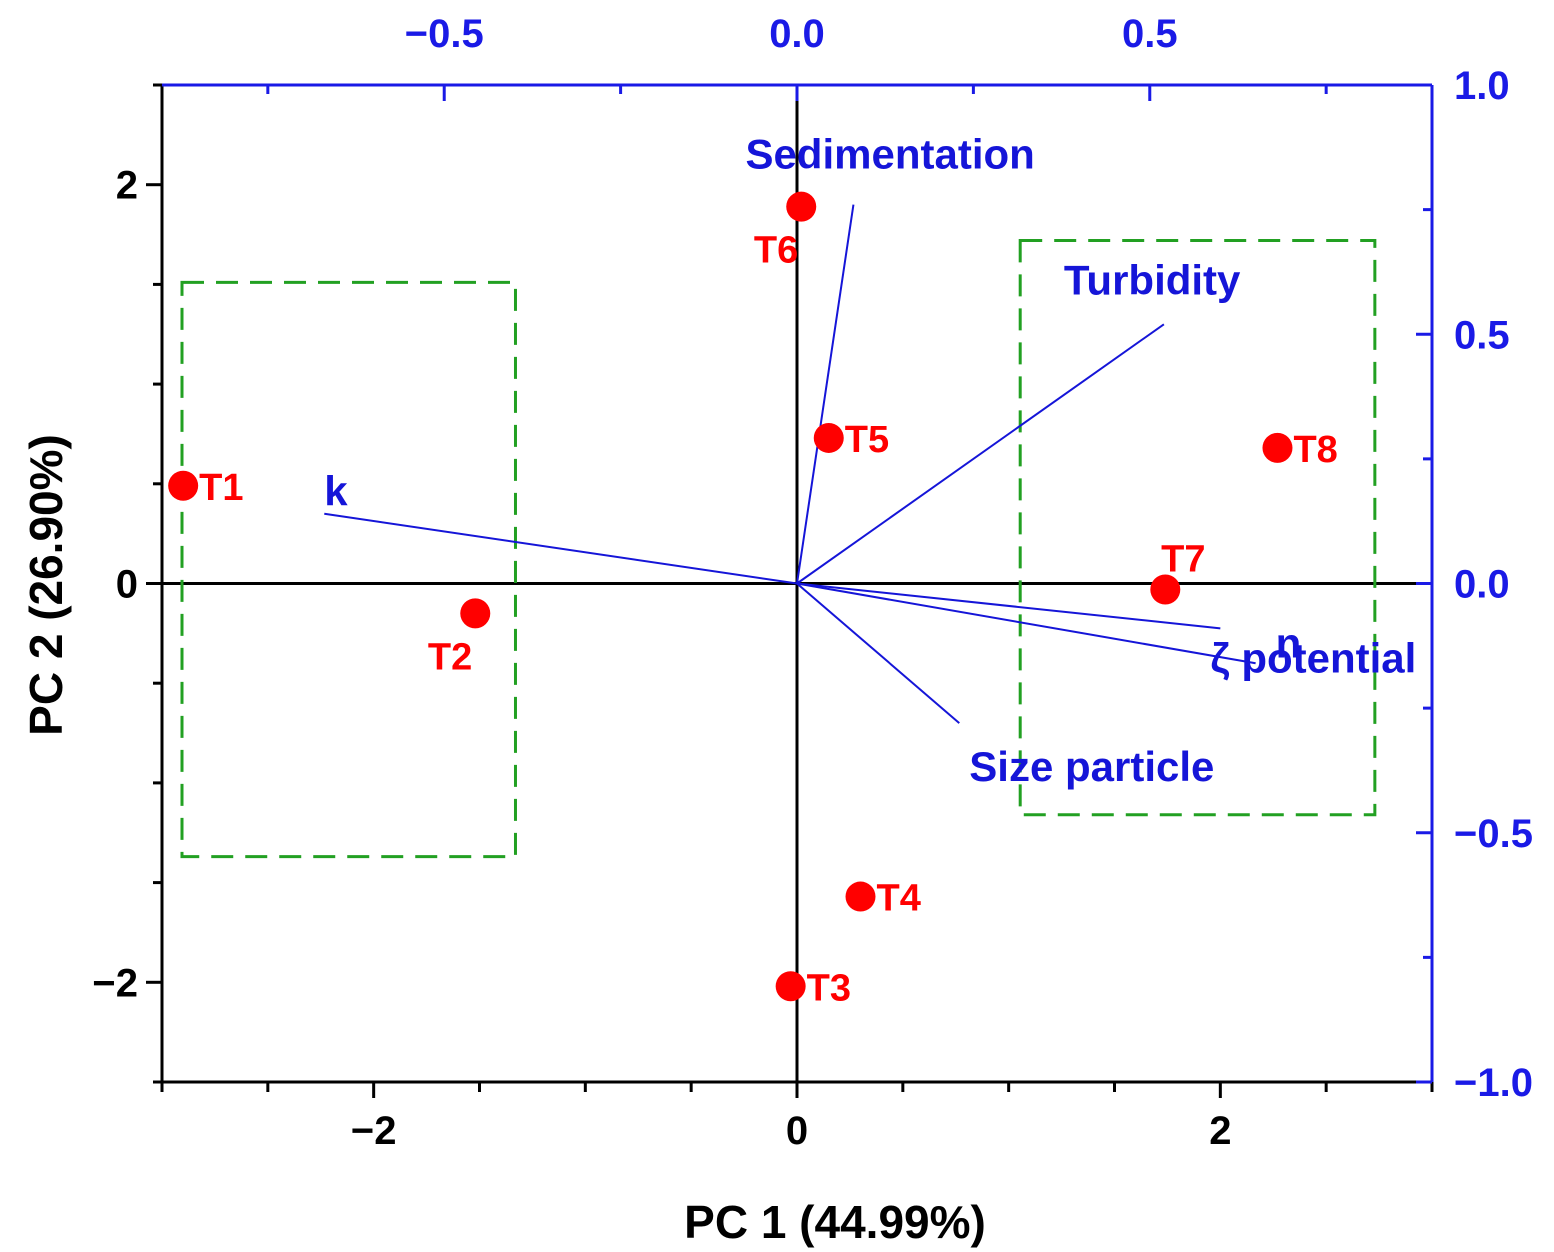  Describe the element at coordinates (825, 394) in the screenshot. I see `loading-vector-Sedimentation` at that location.